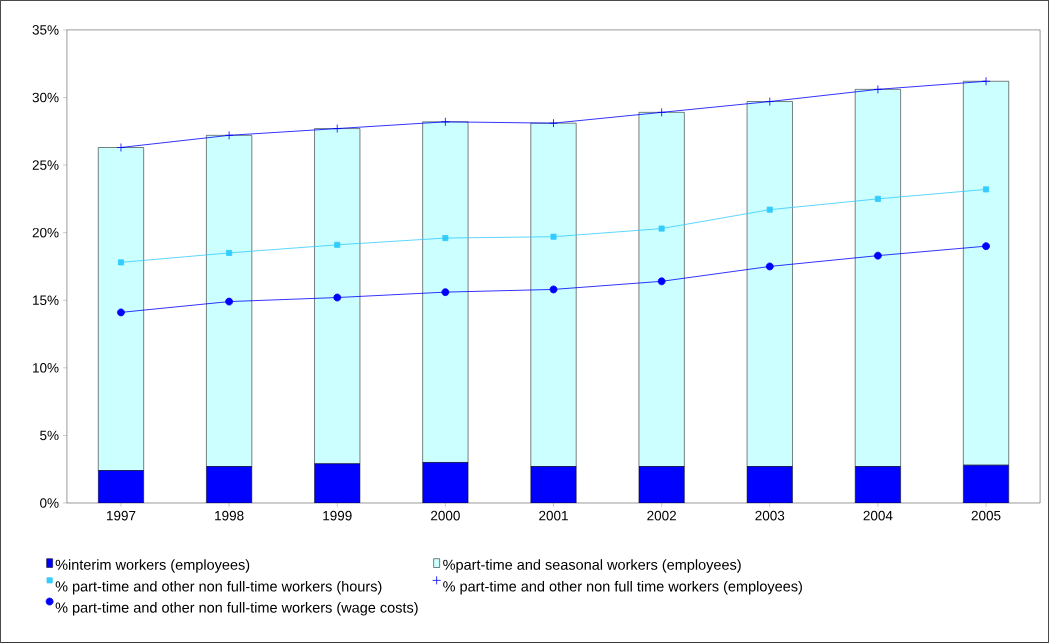 This screenshot has width=1049, height=643. I want to click on x-tick-label: 2005, so click(986, 515).